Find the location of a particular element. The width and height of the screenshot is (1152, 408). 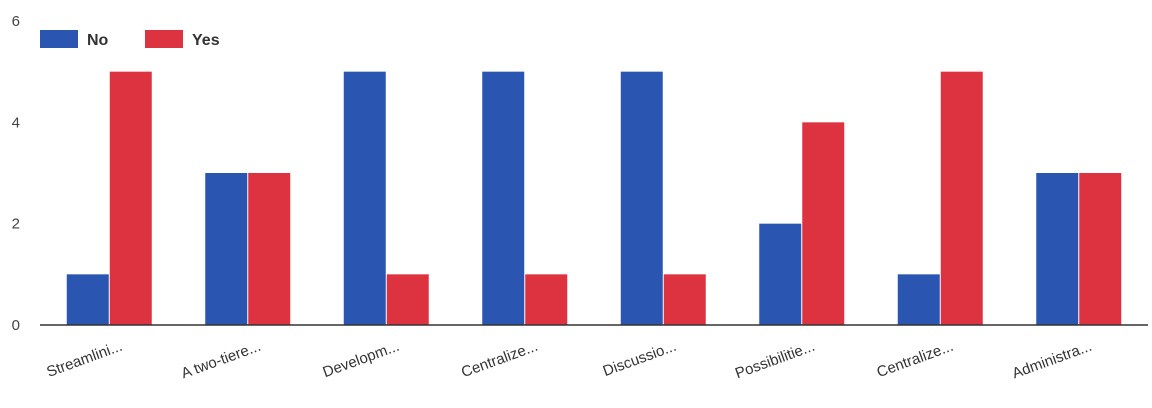

legend-item-no: No is located at coordinates (74, 39).